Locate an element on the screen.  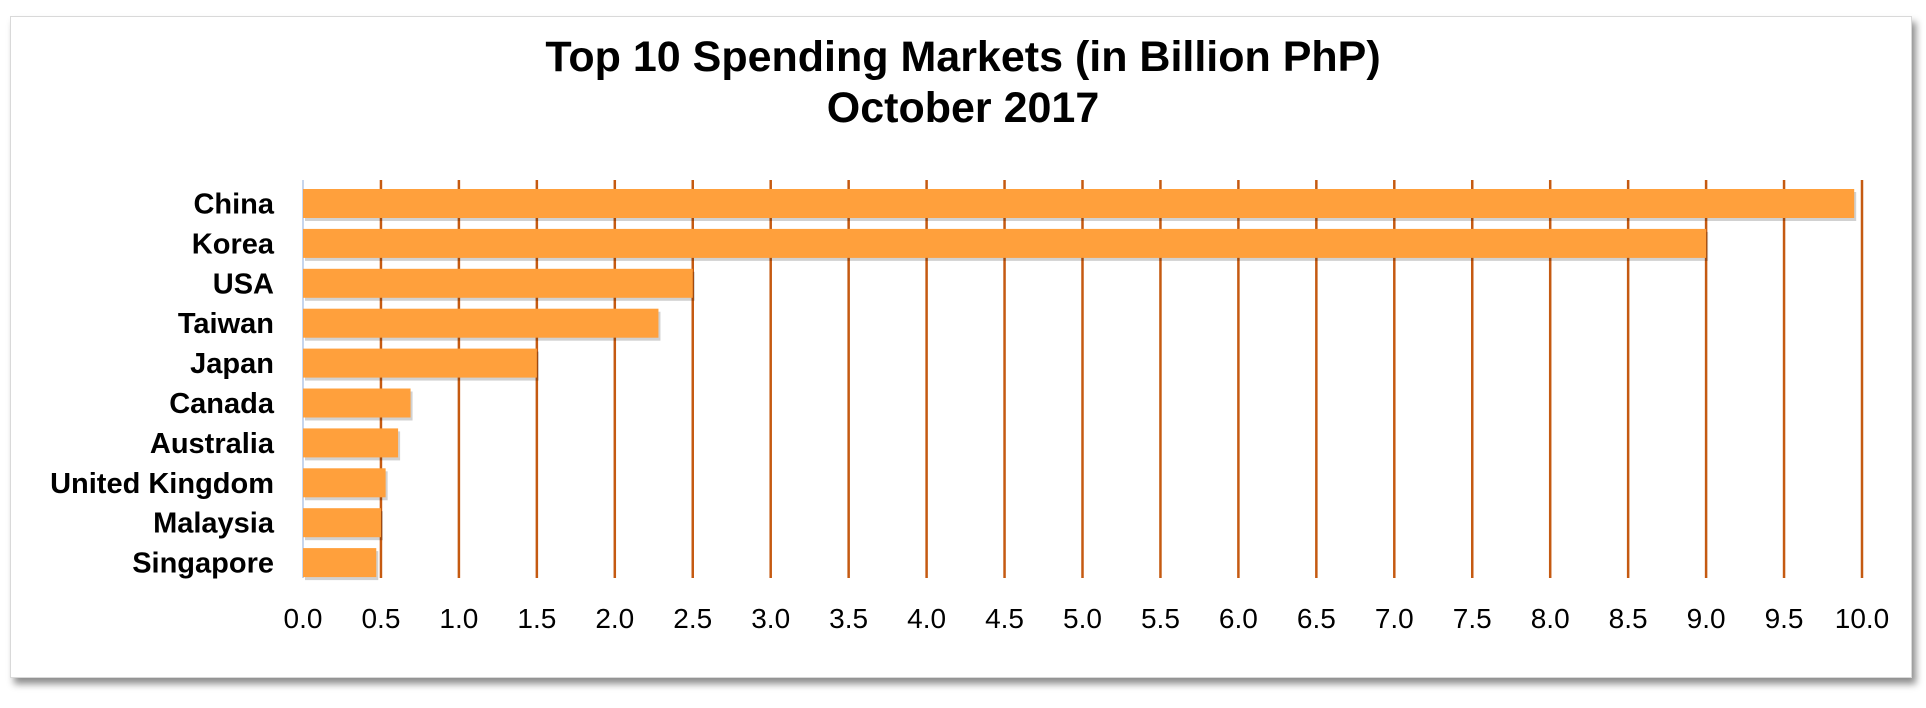
x-tick-label: 7.0 is located at coordinates (1394, 618).